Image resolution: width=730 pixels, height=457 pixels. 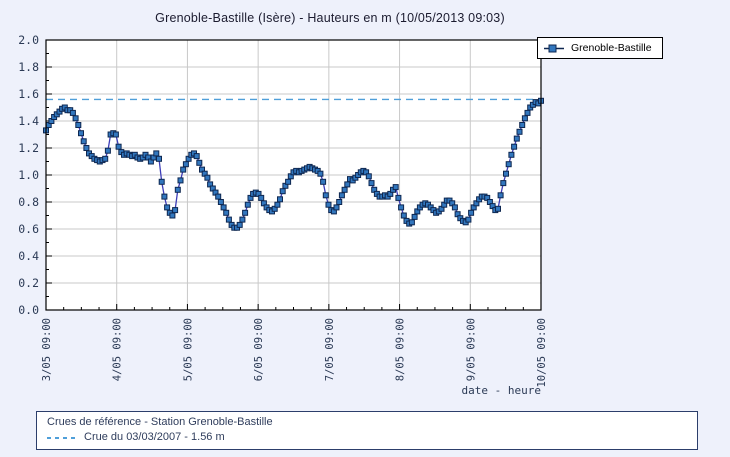 What do you see at coordinates (28, 94) in the screenshot?
I see `svg-text: 1.6` at bounding box center [28, 94].